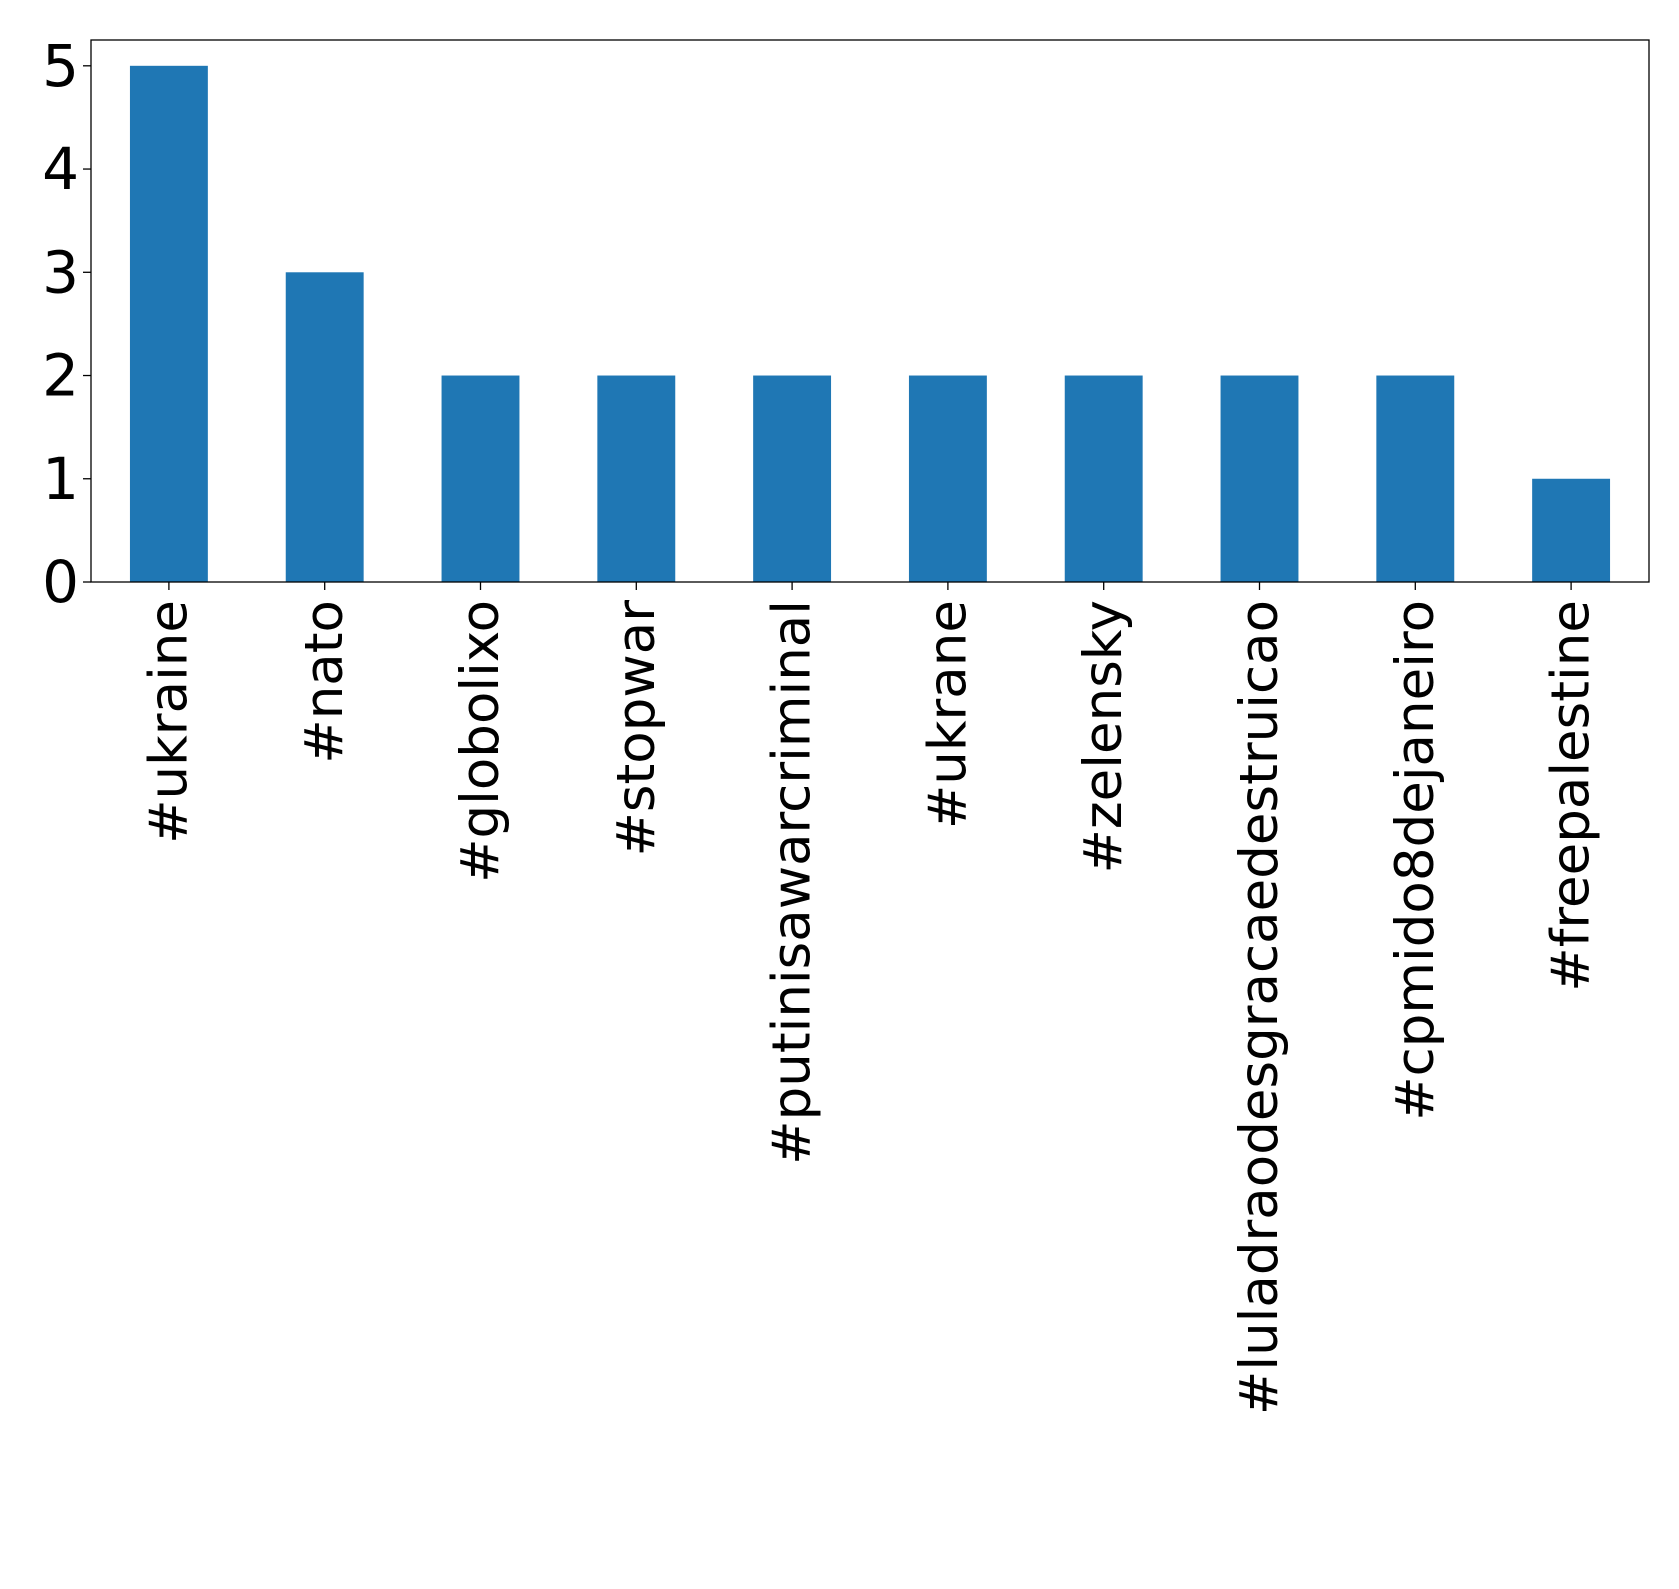 The image size is (1679, 1589). Describe the element at coordinates (1259, 478) in the screenshot. I see `bar-luladraodesgracaedestruicao` at that location.